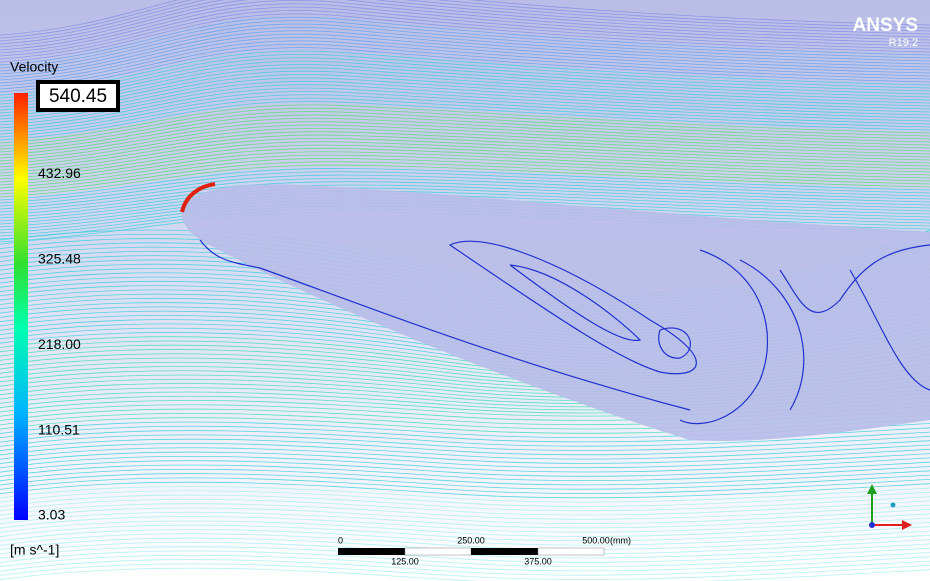 This screenshot has width=930, height=581. I want to click on legend-ticks: 432.96 325.48 218.00 110.51 3.03, so click(59, 344).